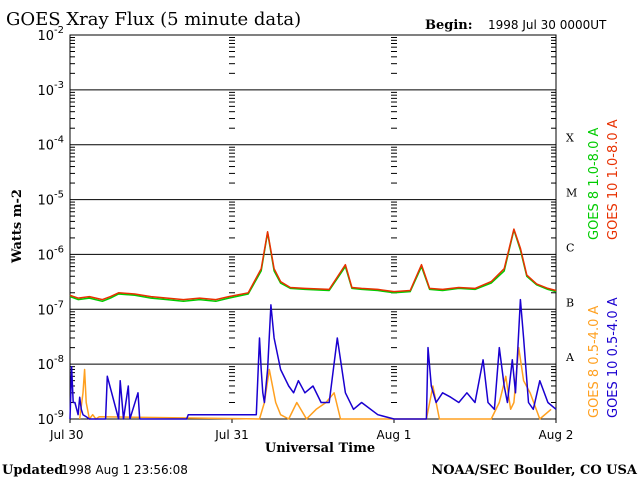  I want to click on x-axis-label: Universal Time, so click(320, 448).